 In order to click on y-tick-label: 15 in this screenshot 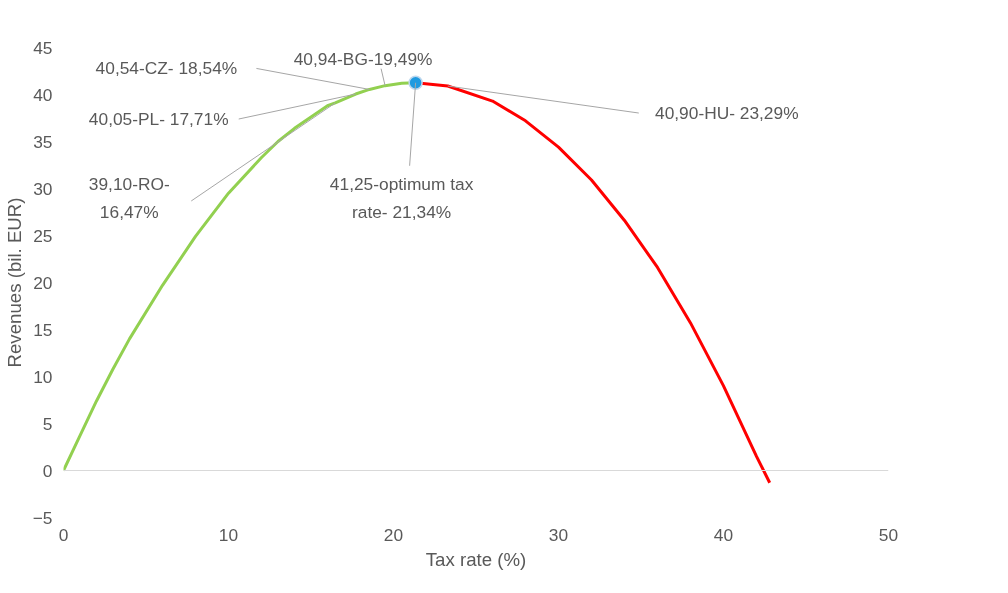, I will do `click(43, 329)`.